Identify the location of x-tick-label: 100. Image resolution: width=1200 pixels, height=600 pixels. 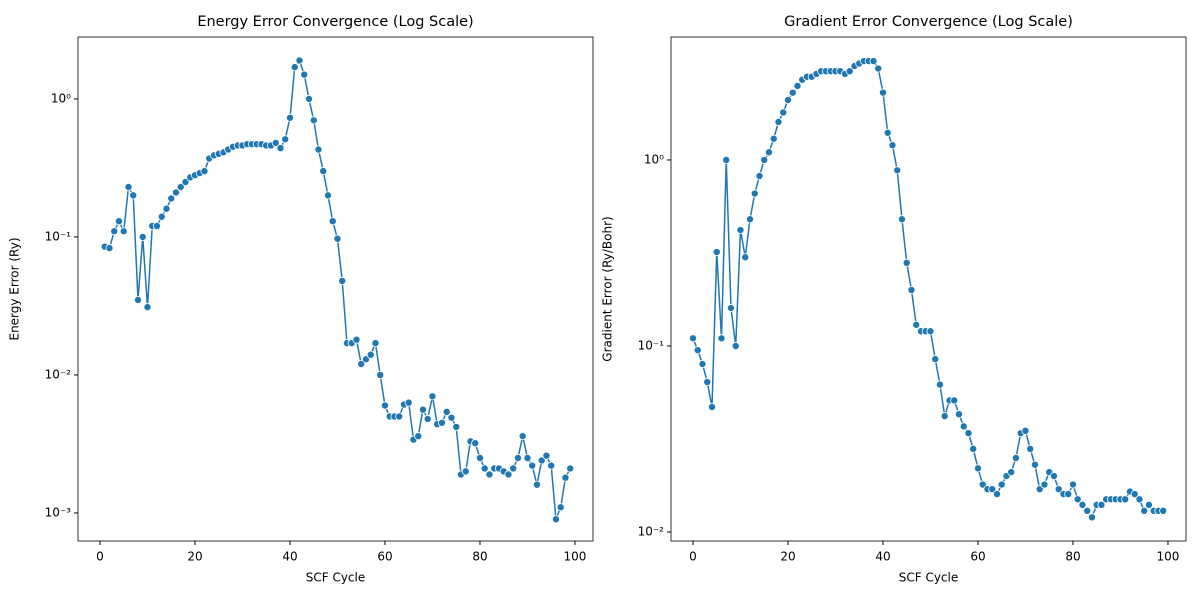
(1167, 557).